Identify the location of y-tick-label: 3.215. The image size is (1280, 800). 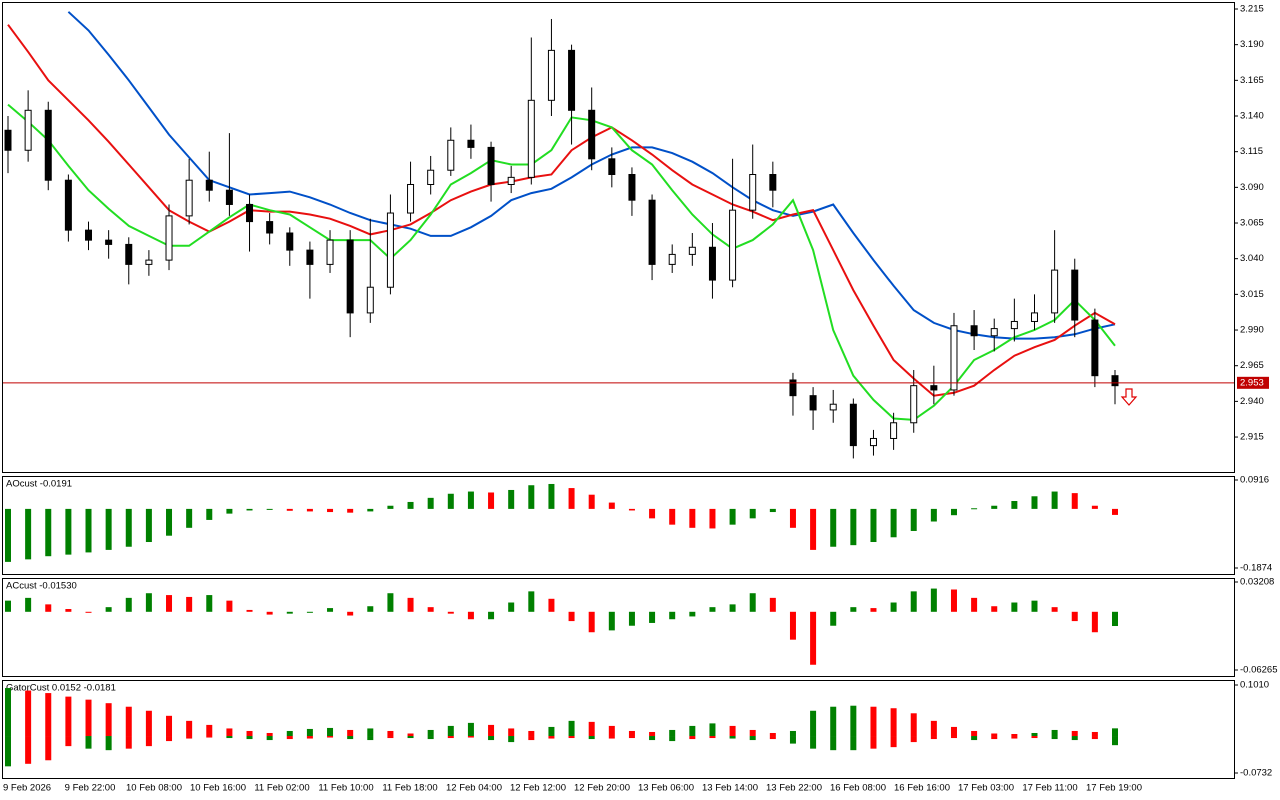
(1252, 9).